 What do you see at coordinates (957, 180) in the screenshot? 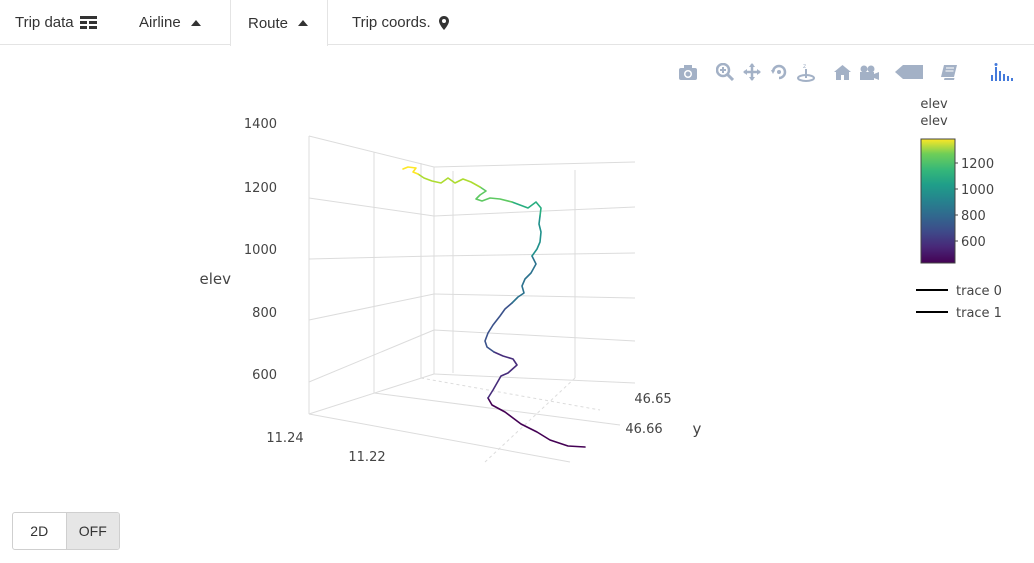
I see `colorbar: elev elev 1200 1000 800 600` at bounding box center [957, 180].